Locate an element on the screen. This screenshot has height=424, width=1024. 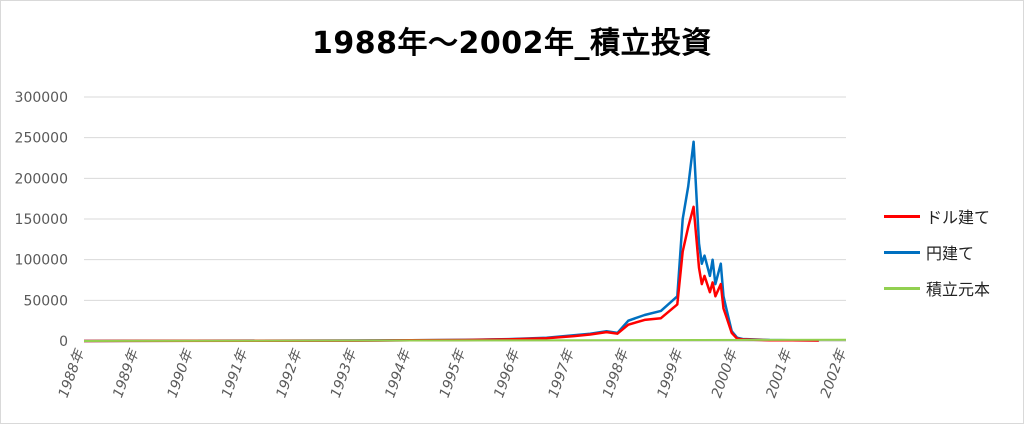
x-tick-label: 1996年 is located at coordinates (507, 373).